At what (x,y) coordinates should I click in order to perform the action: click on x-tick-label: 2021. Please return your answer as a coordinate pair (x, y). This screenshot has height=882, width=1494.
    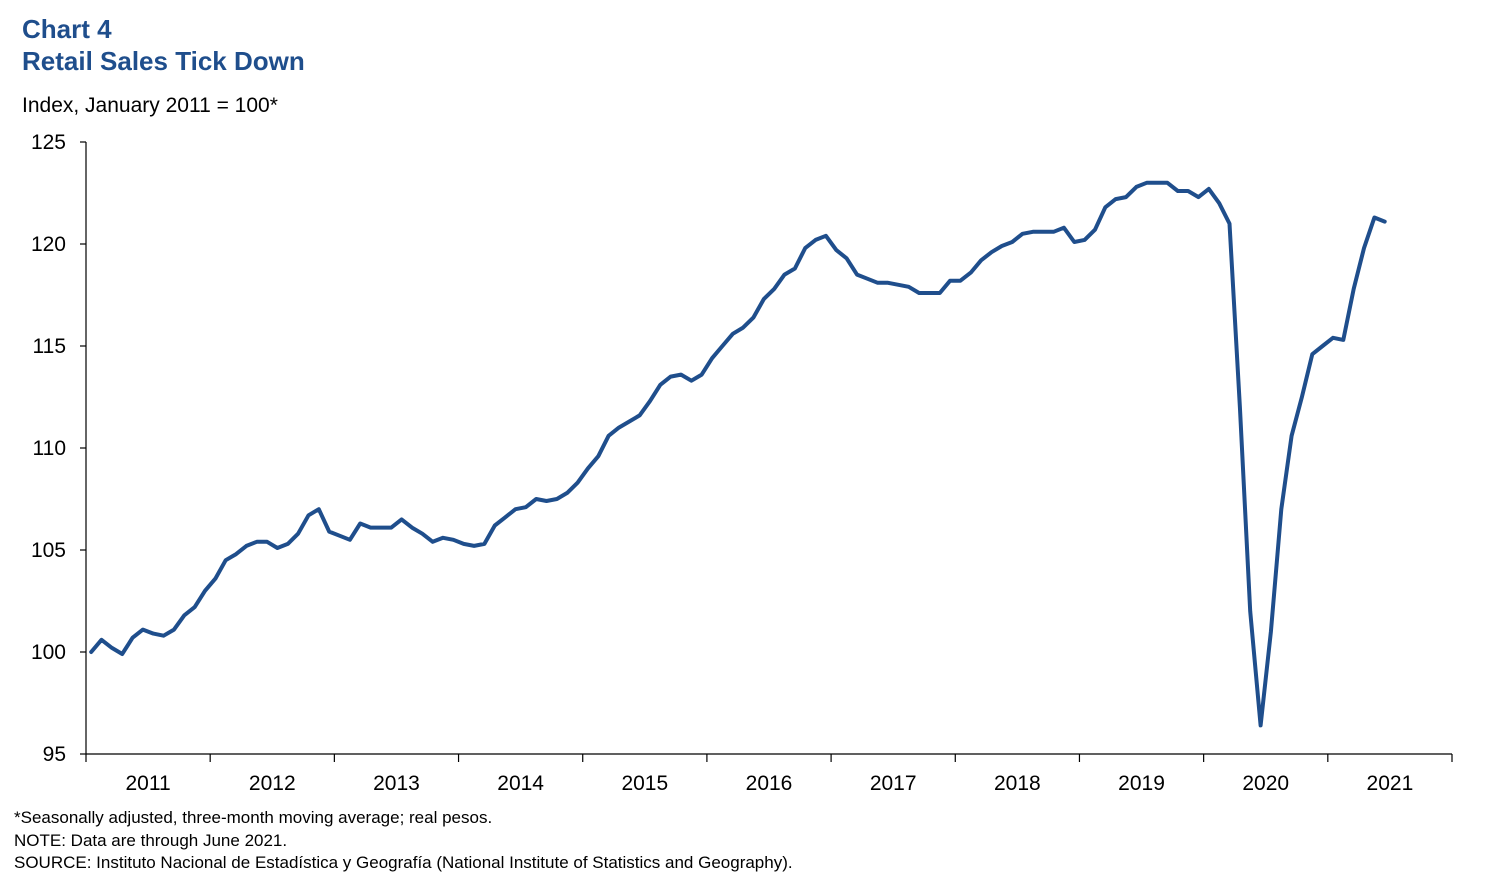
    Looking at the image, I should click on (1390, 783).